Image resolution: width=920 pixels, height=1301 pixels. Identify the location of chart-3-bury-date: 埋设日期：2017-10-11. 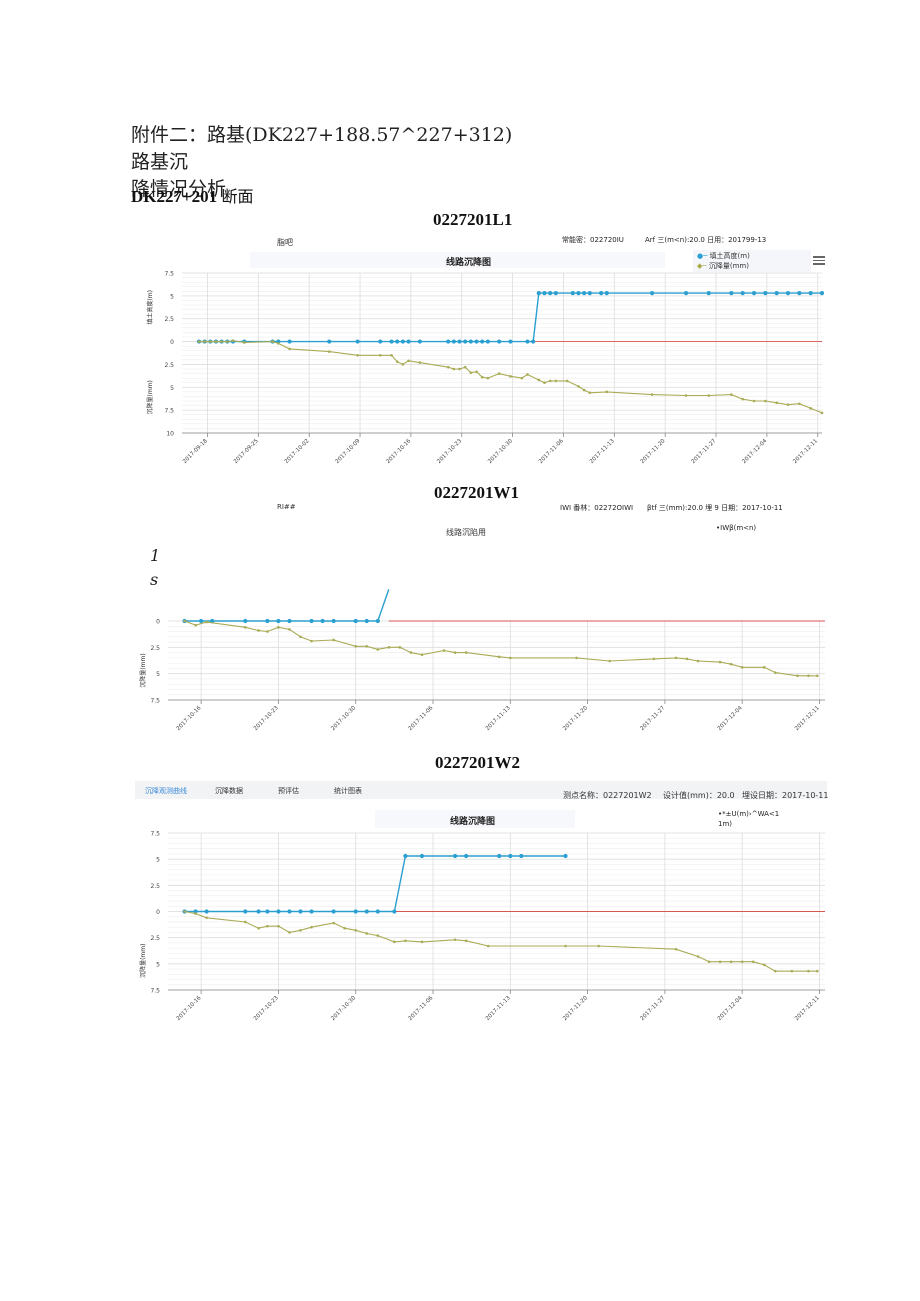
(785, 795).